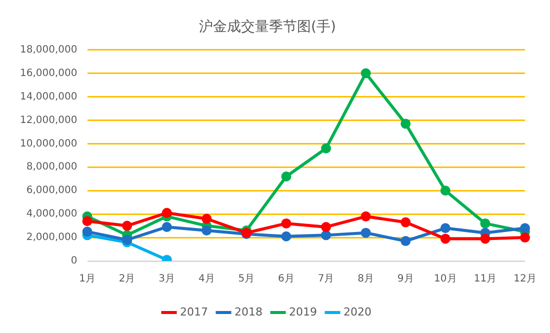  I want to click on x-tick-label: 5月, so click(246, 279).